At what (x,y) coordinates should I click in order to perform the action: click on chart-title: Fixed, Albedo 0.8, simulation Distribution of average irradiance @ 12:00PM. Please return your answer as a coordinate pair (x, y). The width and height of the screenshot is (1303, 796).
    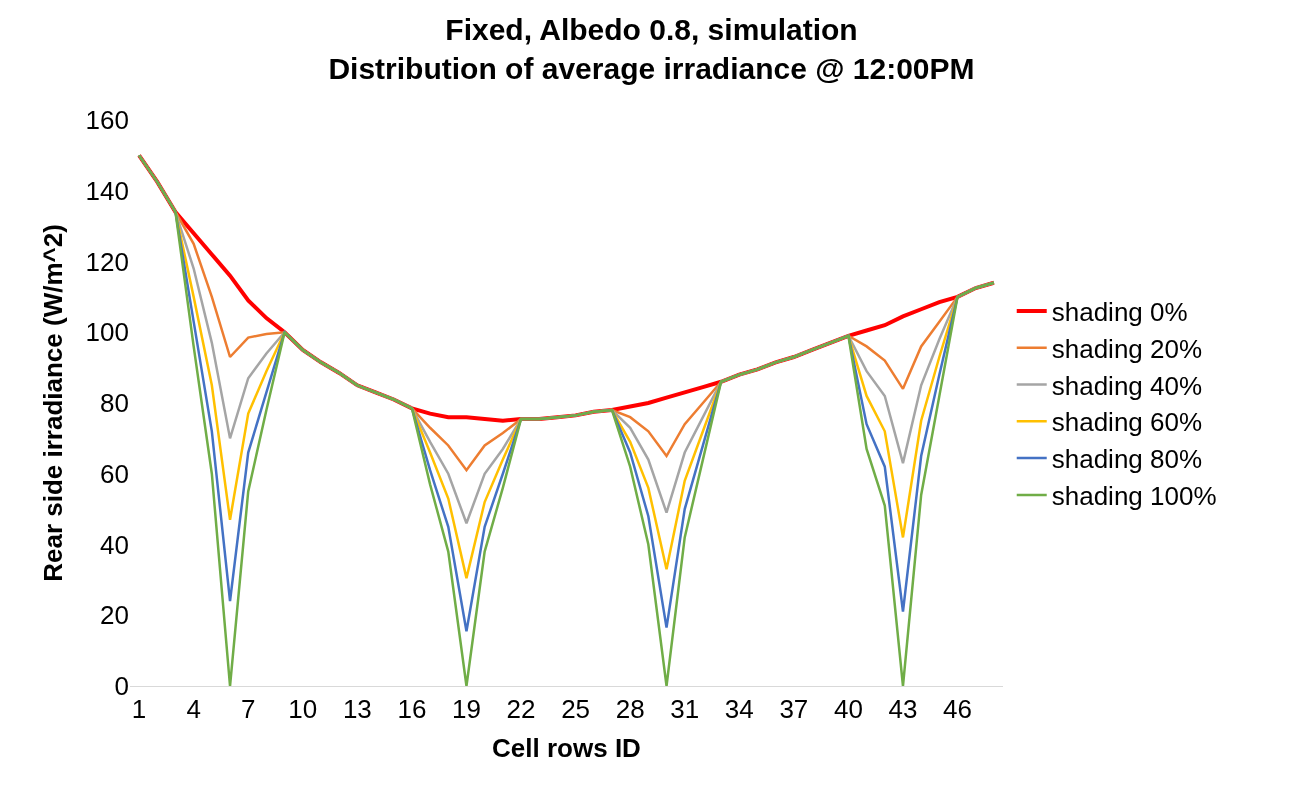
    Looking at the image, I should click on (651, 48).